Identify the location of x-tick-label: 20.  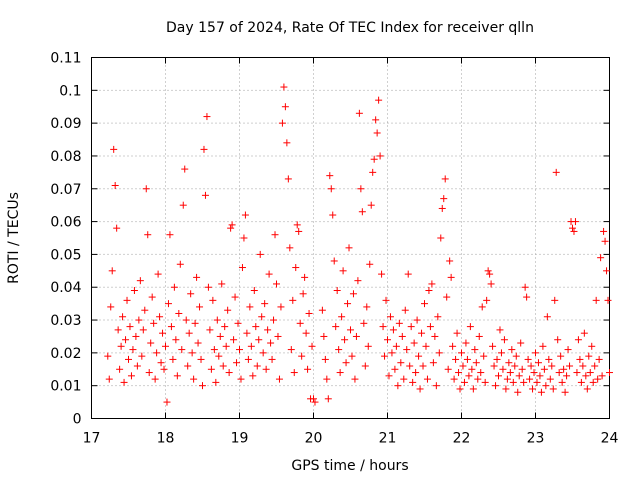
(314, 439).